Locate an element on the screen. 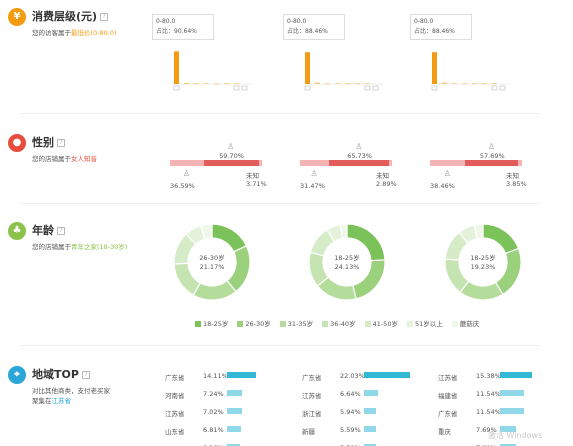 This screenshot has height=446, width=573. legend-item: 31-35岁 is located at coordinates (296, 323).